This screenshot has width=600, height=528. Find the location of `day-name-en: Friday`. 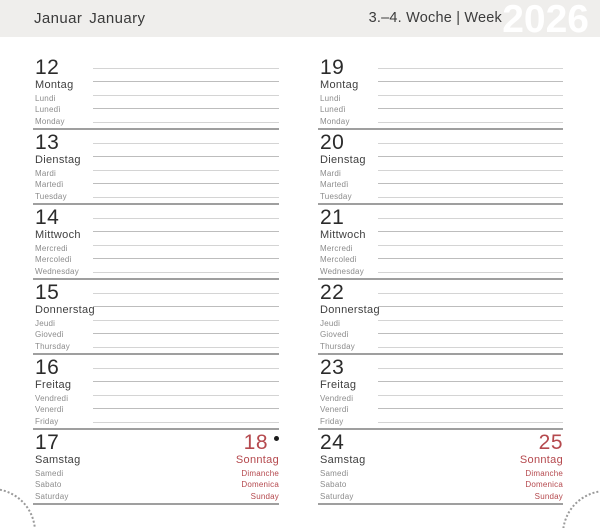

day-name-en: Friday is located at coordinates (332, 421).